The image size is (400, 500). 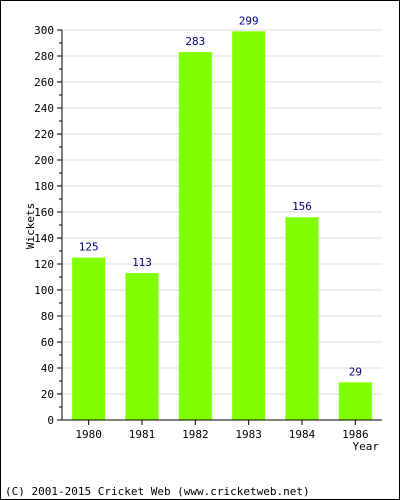 I want to click on y-tick-label-180: 180, so click(x=44, y=186).